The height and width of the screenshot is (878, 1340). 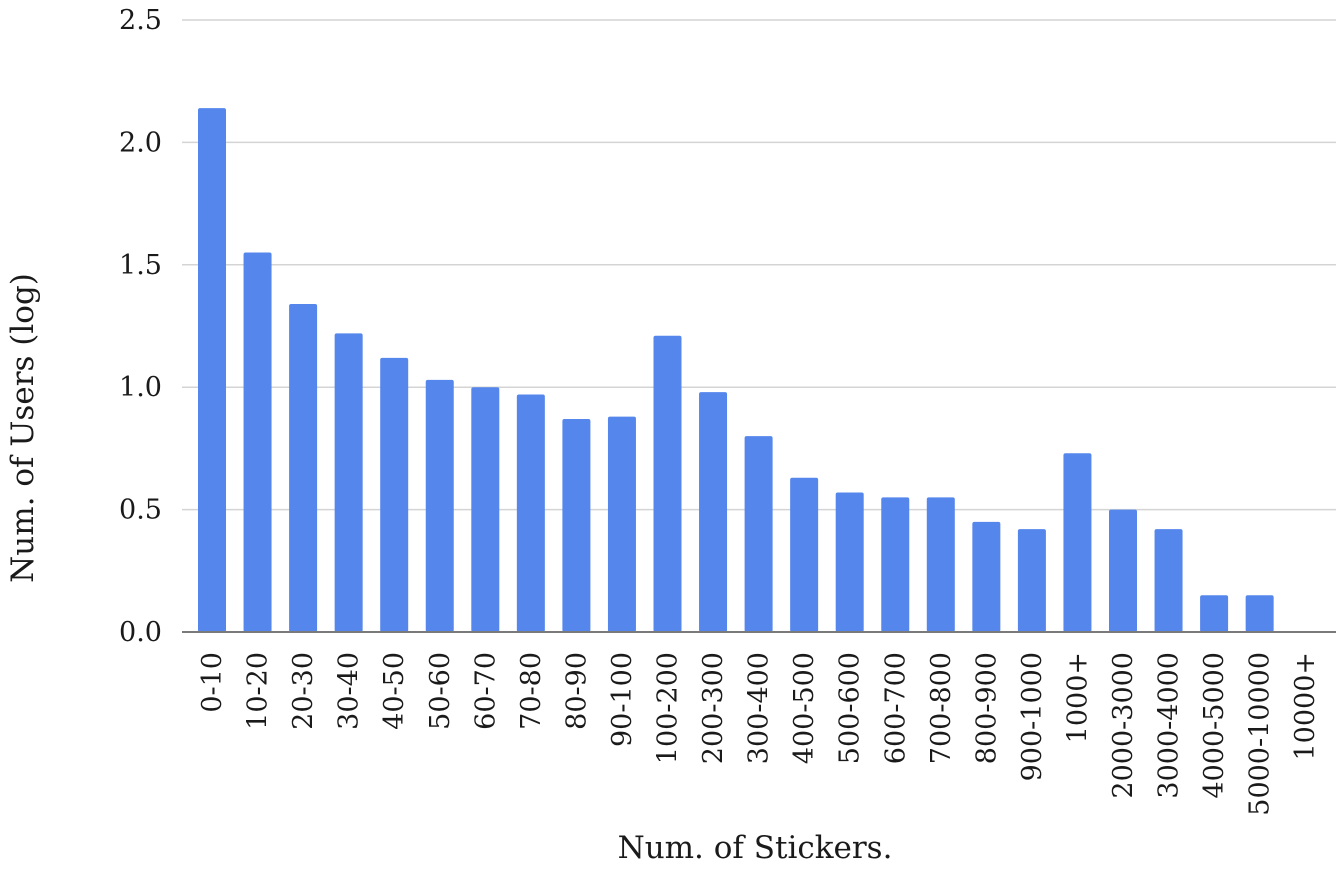 I want to click on x-tick-label: 800-900, so click(x=986, y=708).